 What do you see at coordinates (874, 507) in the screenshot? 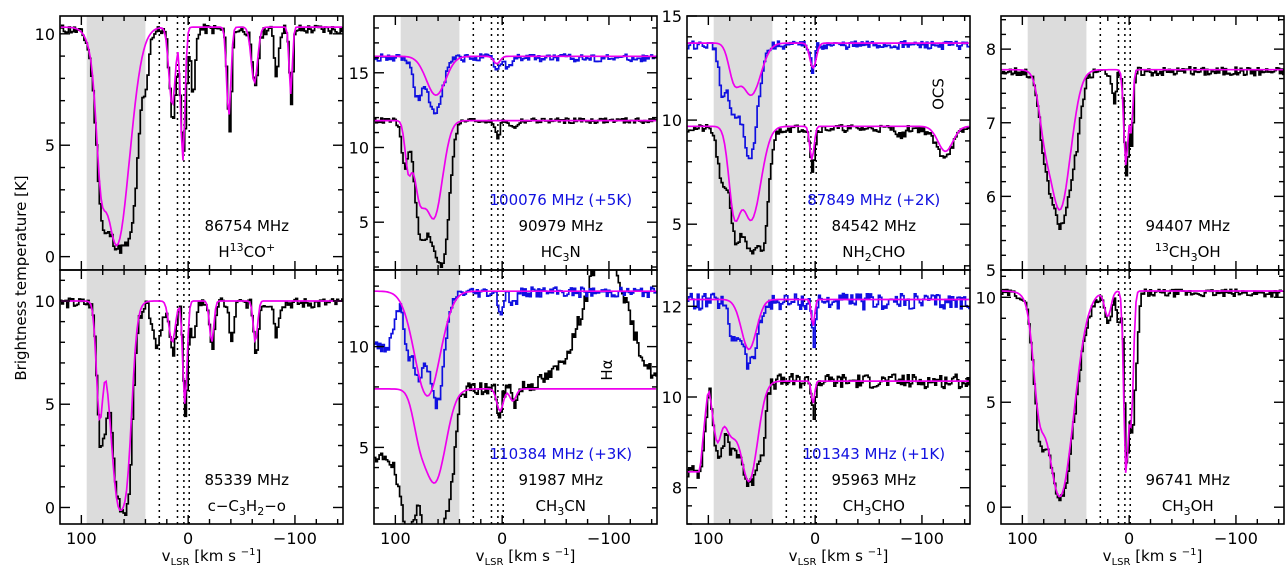
I see `molecule-label: CH3CHO` at bounding box center [874, 507].